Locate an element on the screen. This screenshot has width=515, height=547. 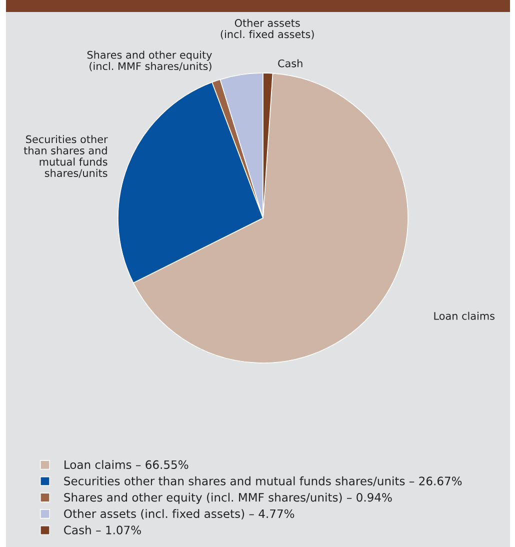
legend-label: Cash – 1.07% is located at coordinates (102, 529).